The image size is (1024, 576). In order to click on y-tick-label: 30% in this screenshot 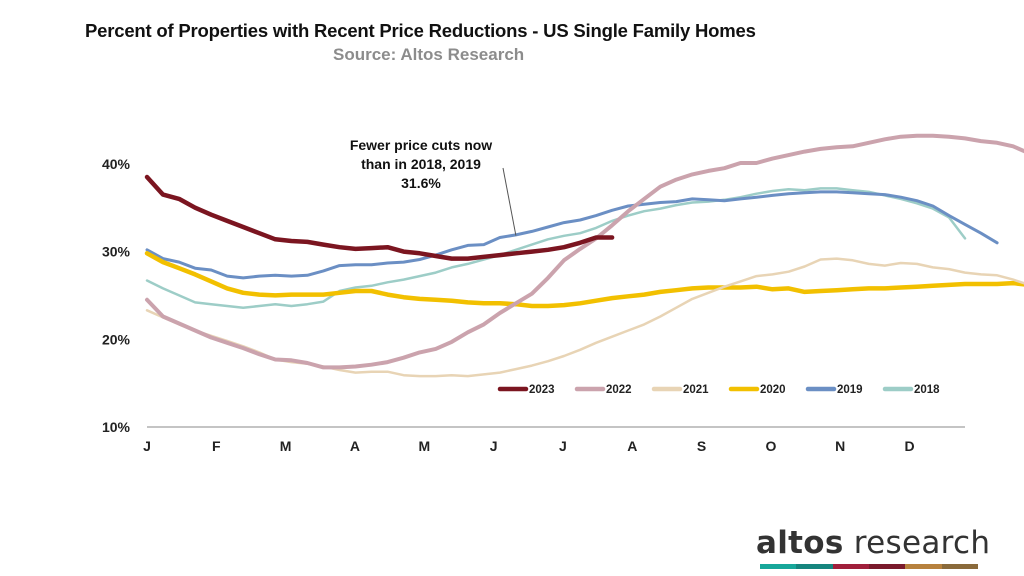, I will do `click(116, 252)`.